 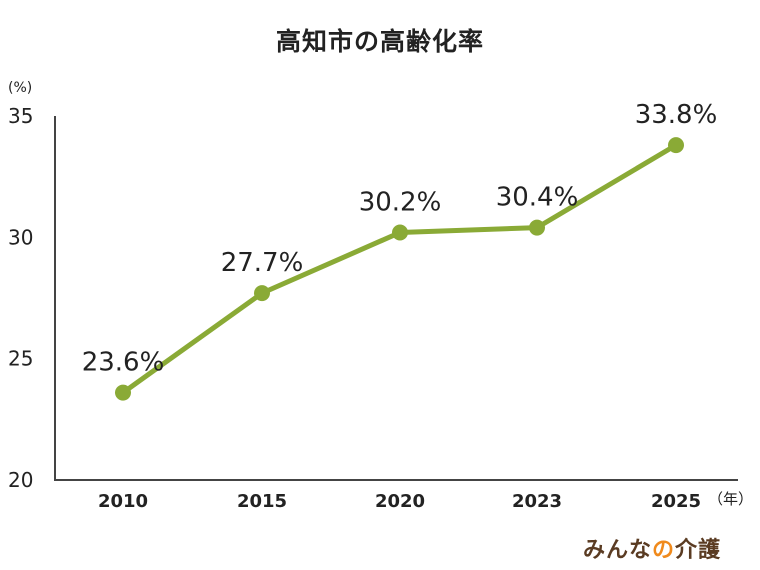 I want to click on x-tick-label: 2010, so click(x=123, y=501).